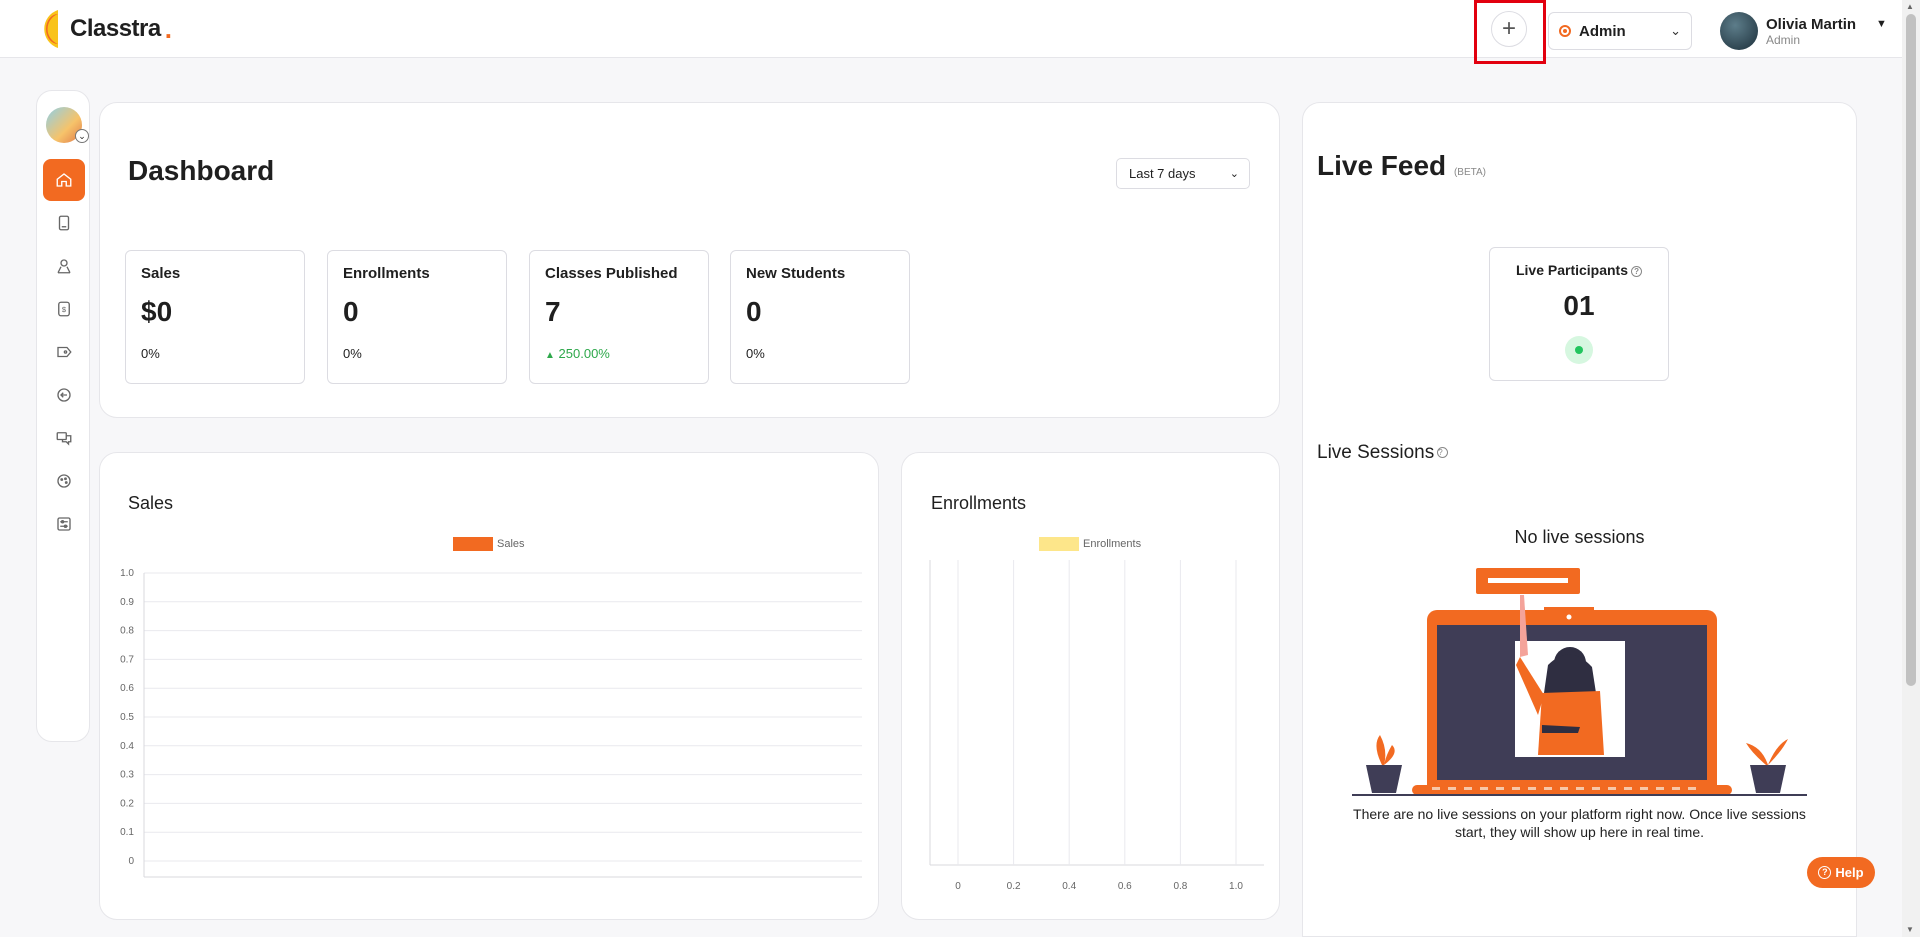  I want to click on stat-change-value: 250.00%, so click(584, 353).